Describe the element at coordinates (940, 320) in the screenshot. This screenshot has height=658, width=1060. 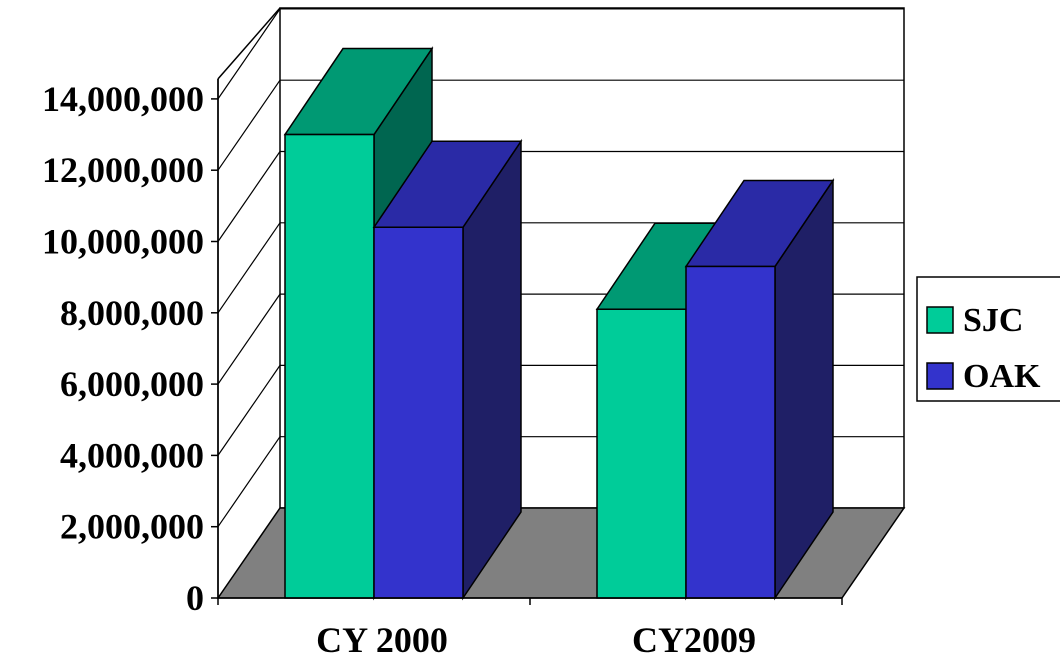
I see `legend-swatch-sjc` at that location.